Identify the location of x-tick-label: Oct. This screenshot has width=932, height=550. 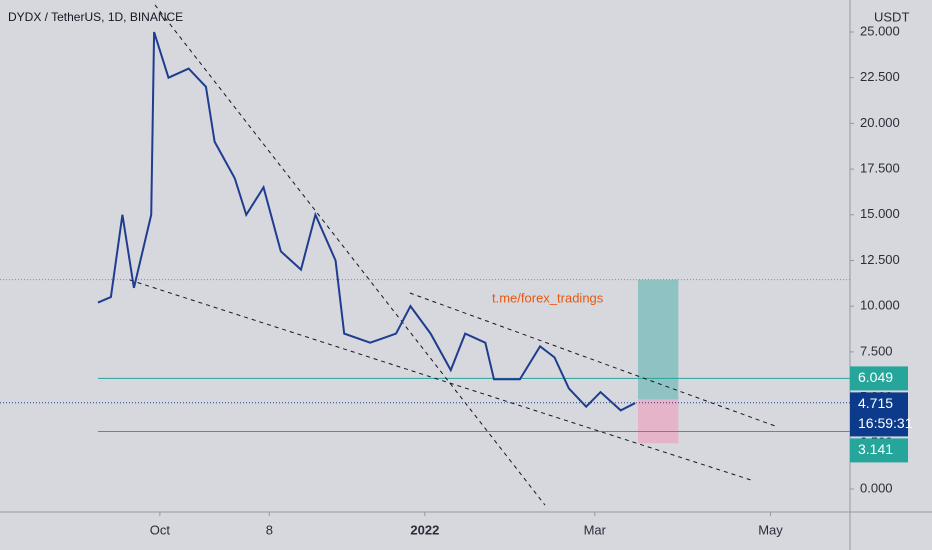
(160, 529).